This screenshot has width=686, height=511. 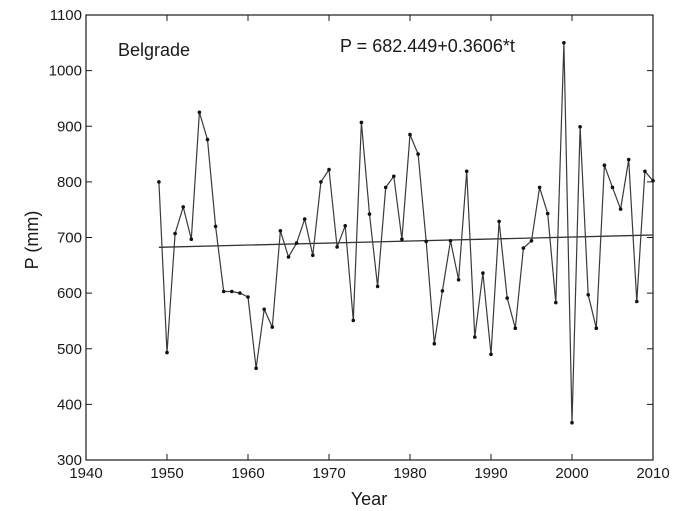 What do you see at coordinates (571, 473) in the screenshot?
I see `x-tick-label: 2000` at bounding box center [571, 473].